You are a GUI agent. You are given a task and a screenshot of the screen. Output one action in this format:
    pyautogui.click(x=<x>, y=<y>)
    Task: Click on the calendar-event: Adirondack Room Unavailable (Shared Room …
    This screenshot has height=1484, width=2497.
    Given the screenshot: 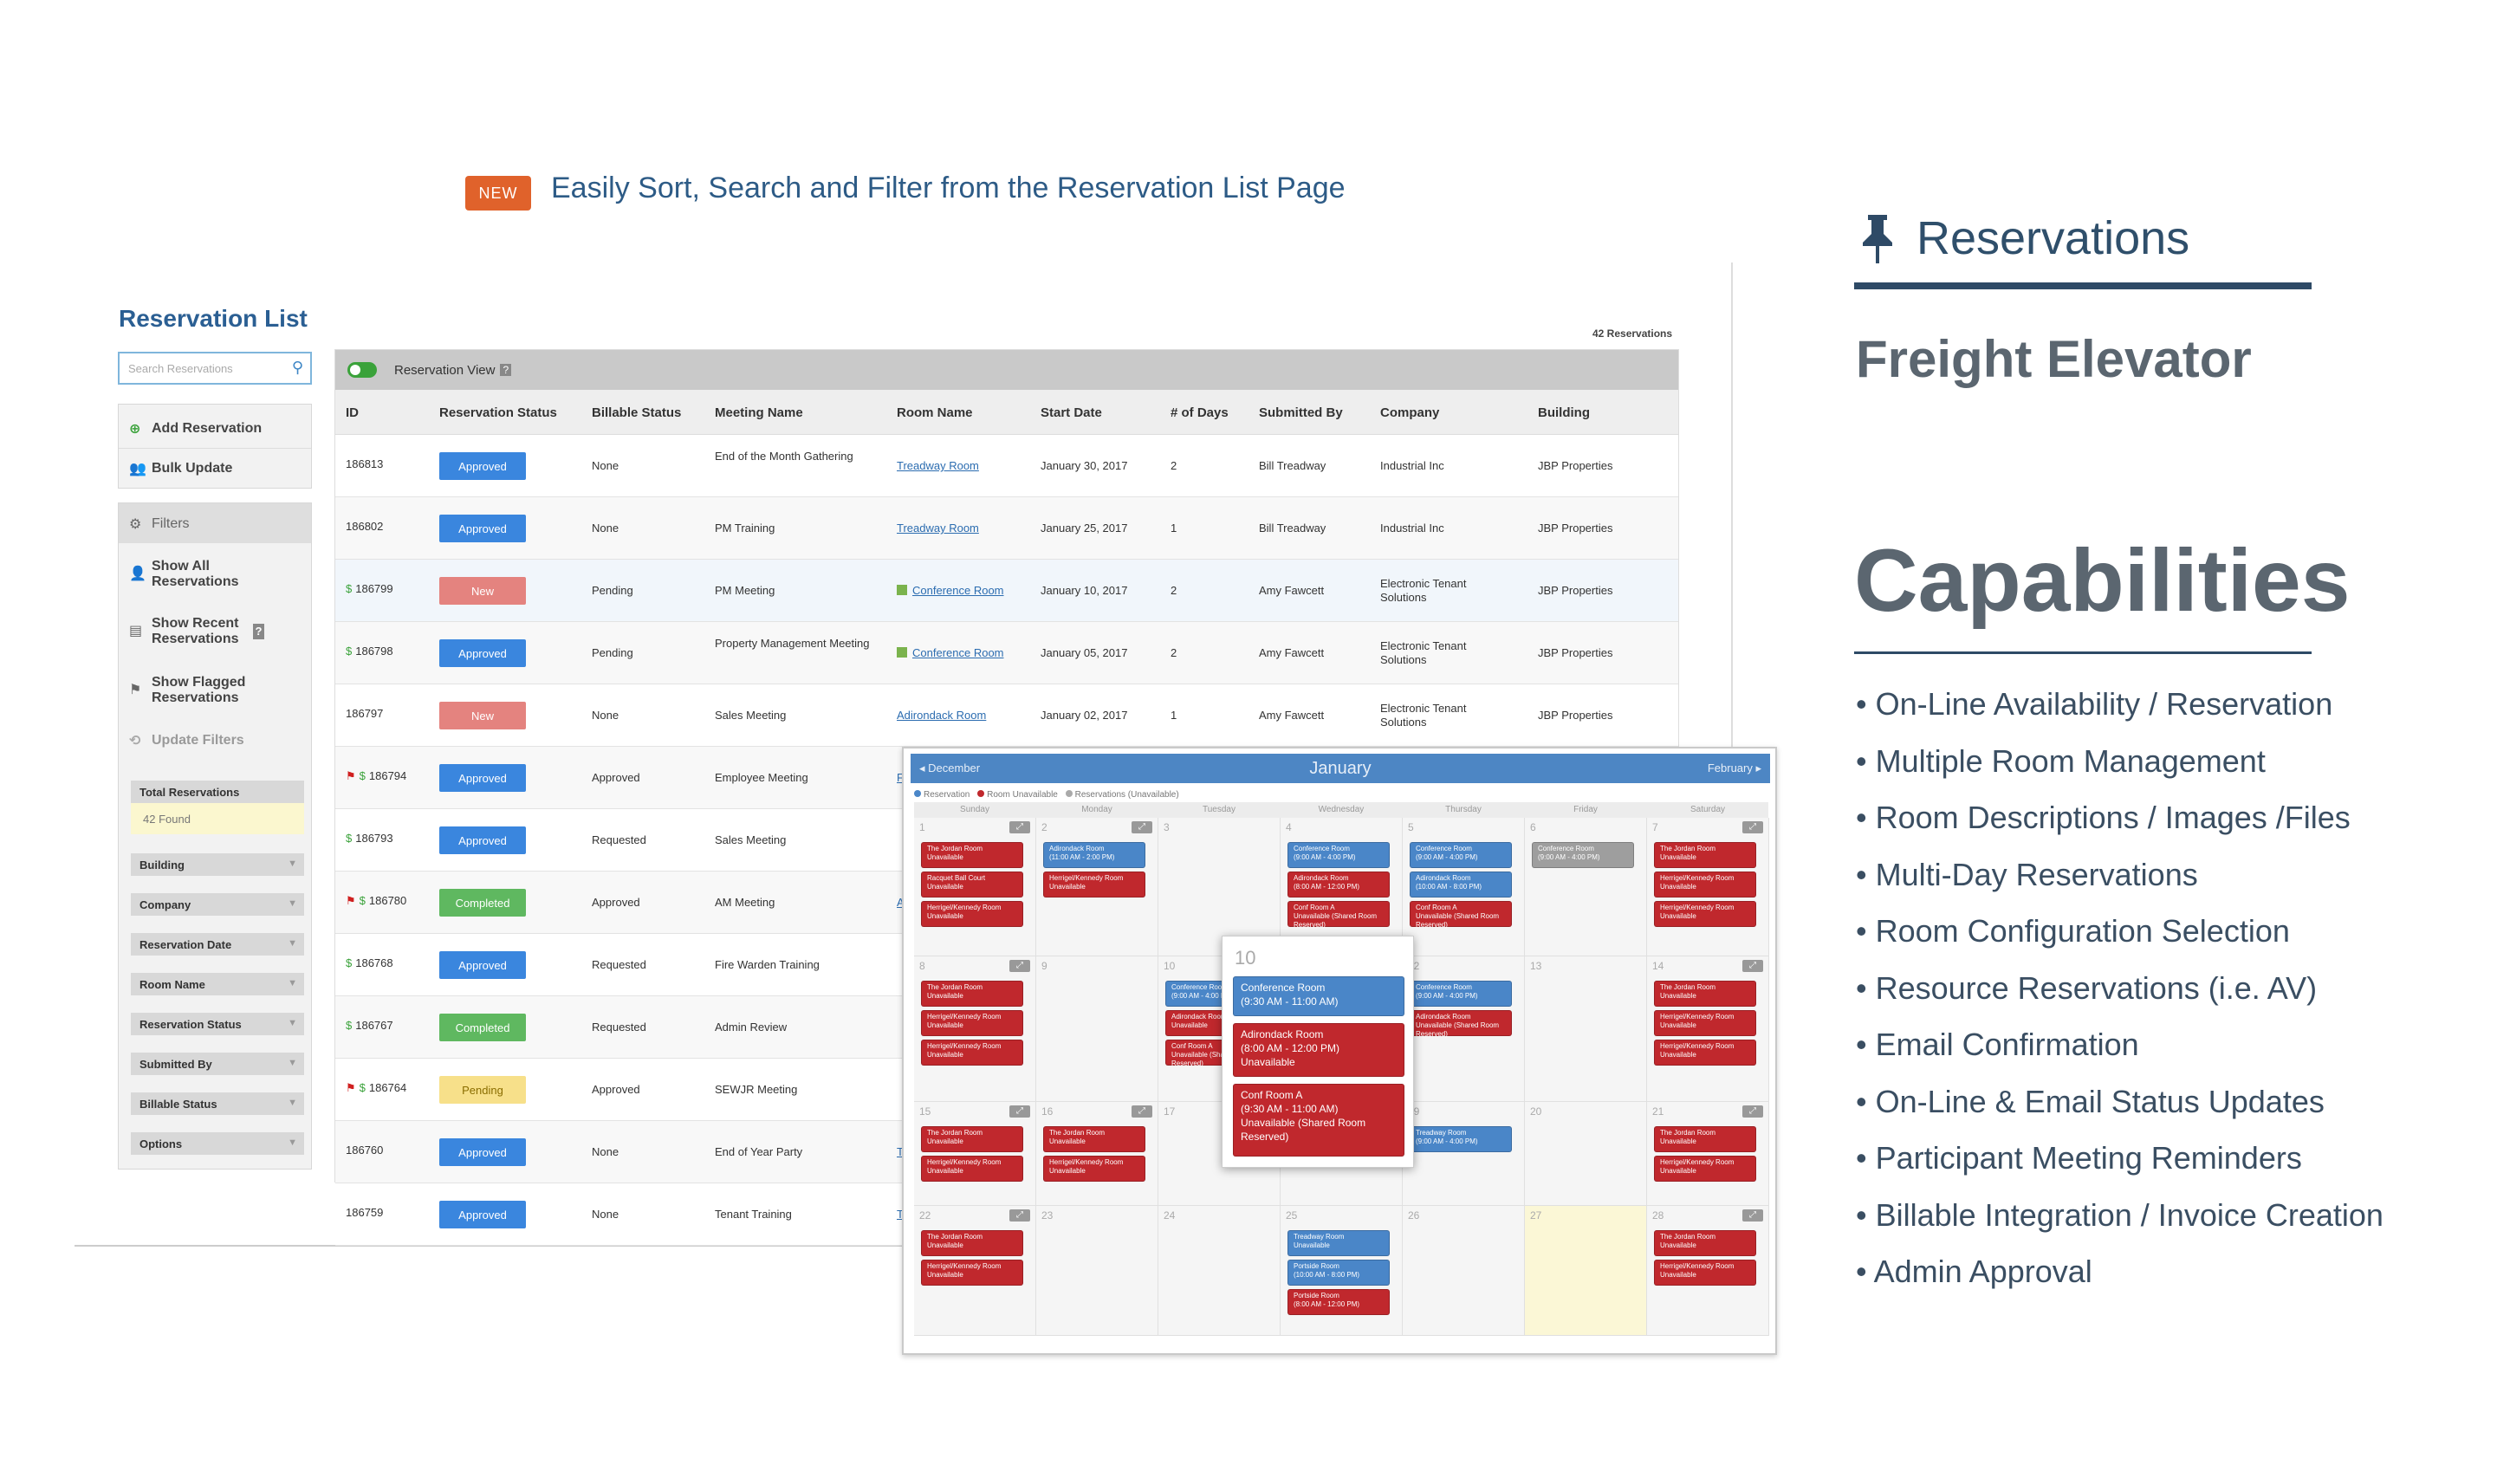 What is the action you would take?
    pyautogui.click(x=1461, y=1024)
    